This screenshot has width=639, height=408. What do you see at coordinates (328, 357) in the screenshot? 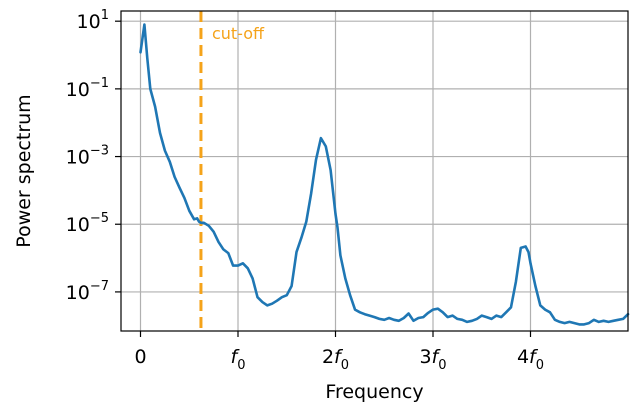
I see `x-tick-multiplier: 2` at bounding box center [328, 357].